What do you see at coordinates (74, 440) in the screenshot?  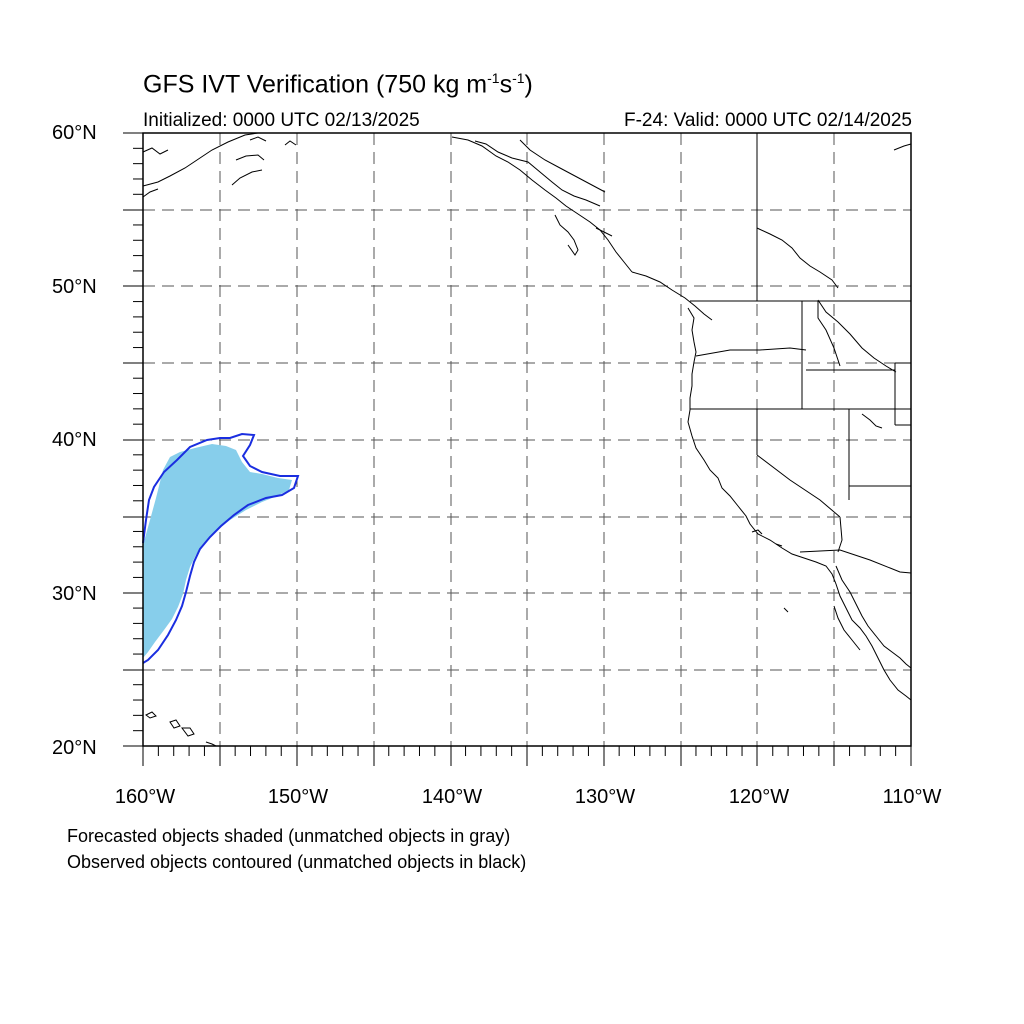 I see `lat-label-40n: 40°N` at bounding box center [74, 440].